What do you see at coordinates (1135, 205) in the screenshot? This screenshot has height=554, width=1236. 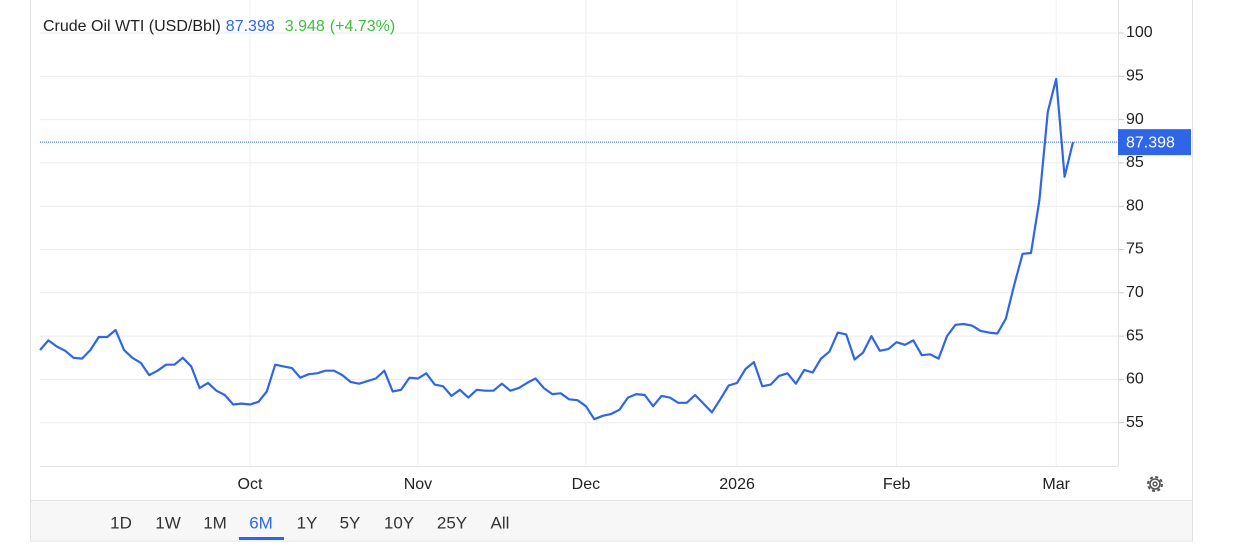 I see `y-tick-label: 80` at bounding box center [1135, 205].